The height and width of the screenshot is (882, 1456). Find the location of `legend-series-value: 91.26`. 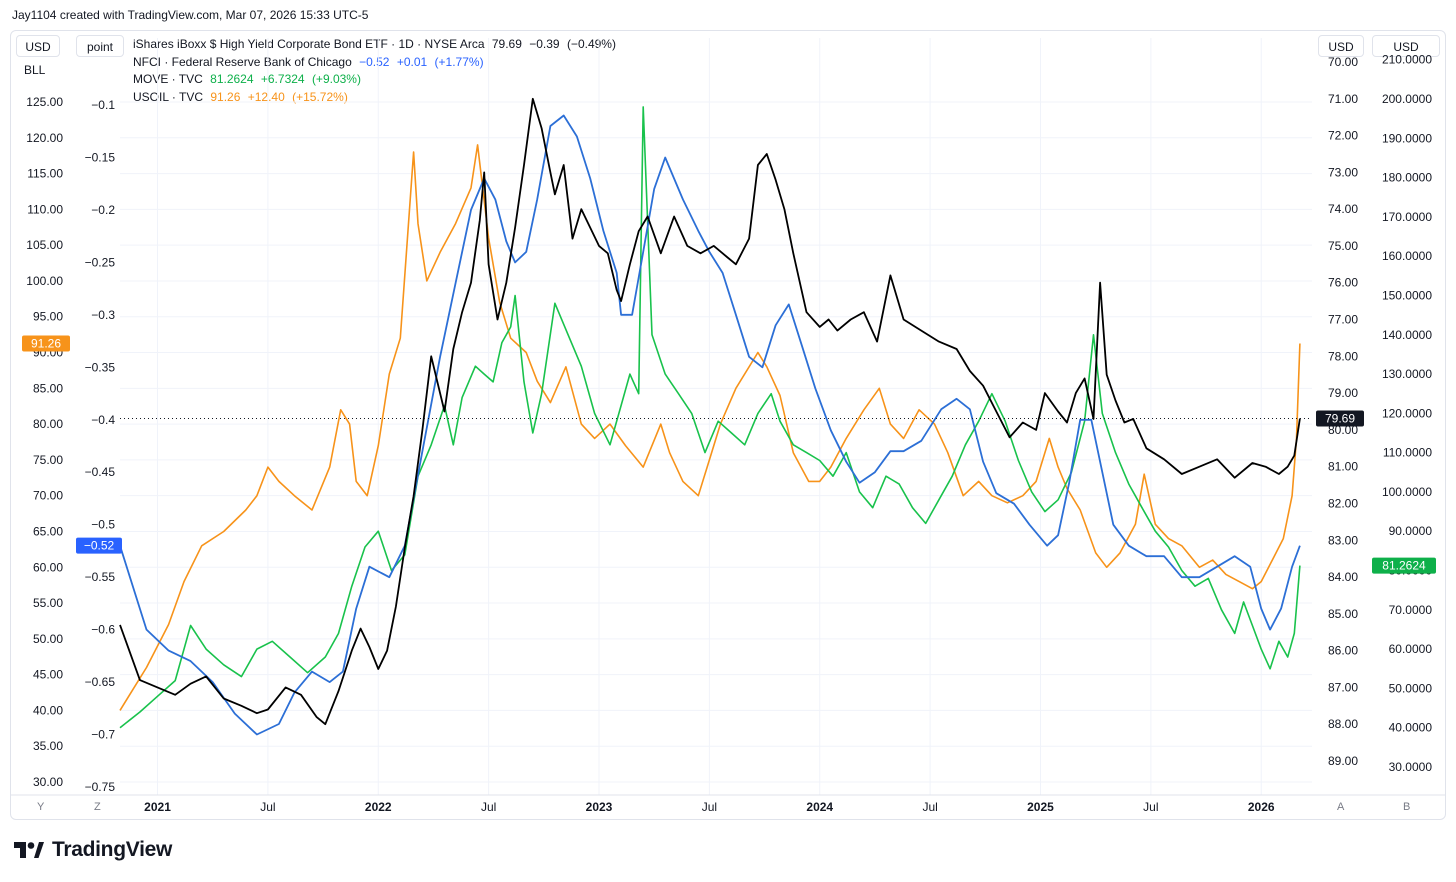

legend-series-value: 91.26 is located at coordinates (225, 96).